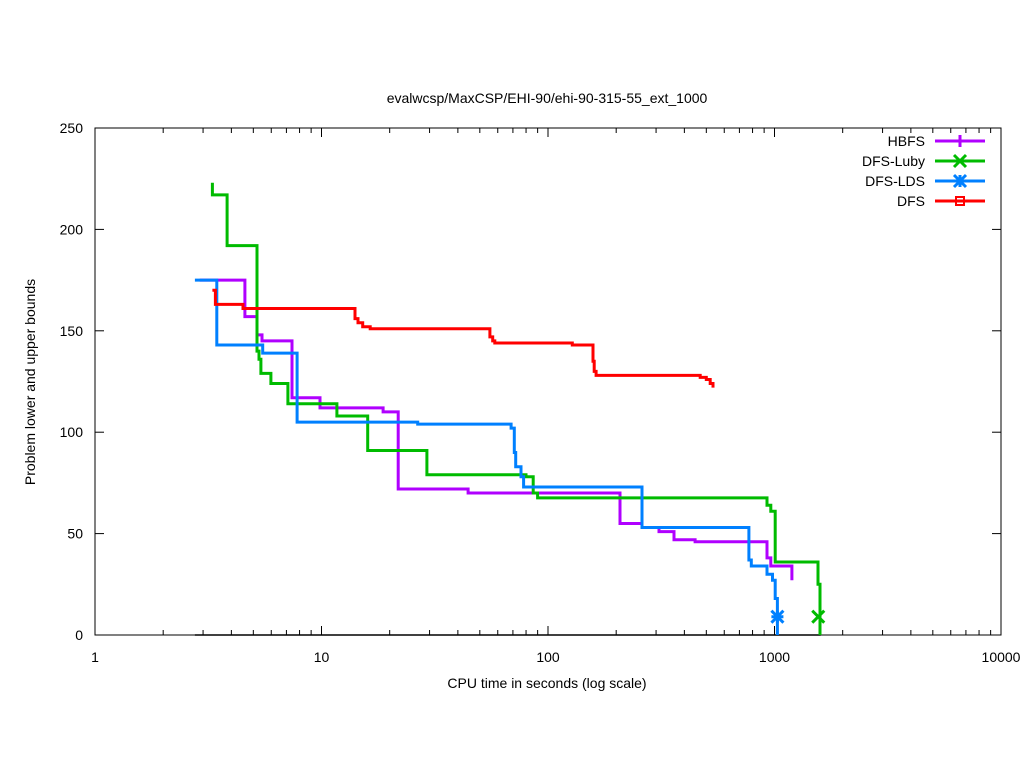 The image size is (1024, 773). What do you see at coordinates (72, 432) in the screenshot?
I see `y-tick-label: 100` at bounding box center [72, 432].